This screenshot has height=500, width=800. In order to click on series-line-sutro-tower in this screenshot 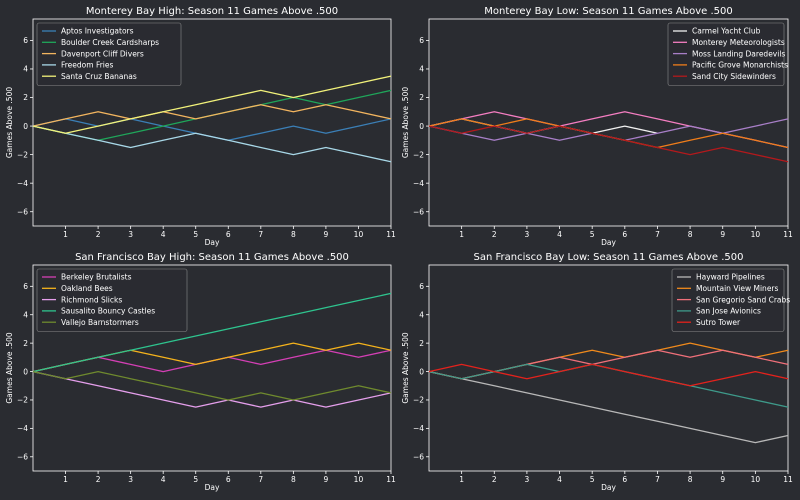, I will do `click(608, 375)`.